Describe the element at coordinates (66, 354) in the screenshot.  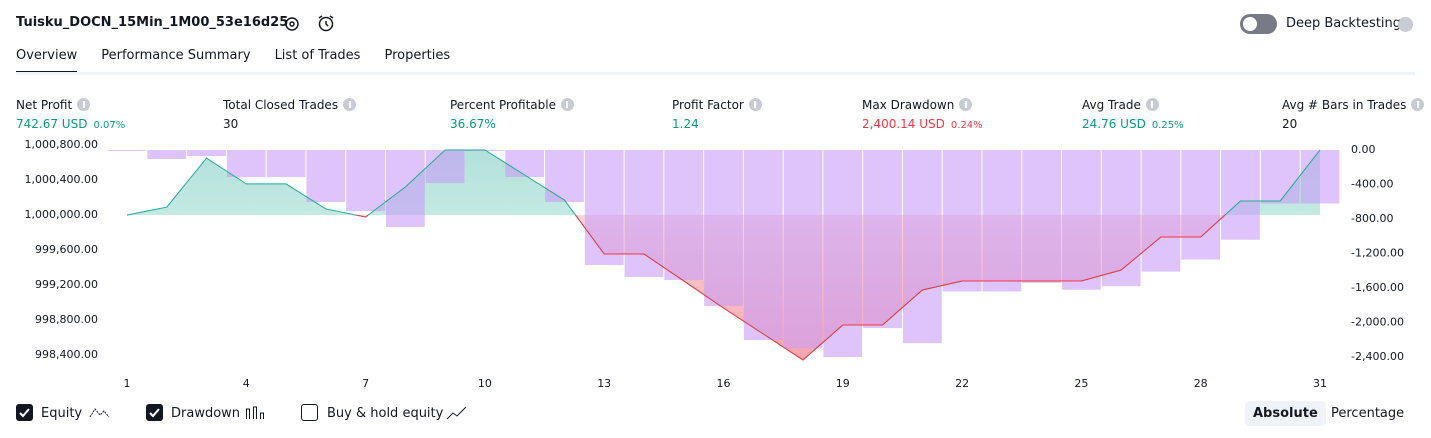
I see `y-tick-label: 998,400.00` at that location.